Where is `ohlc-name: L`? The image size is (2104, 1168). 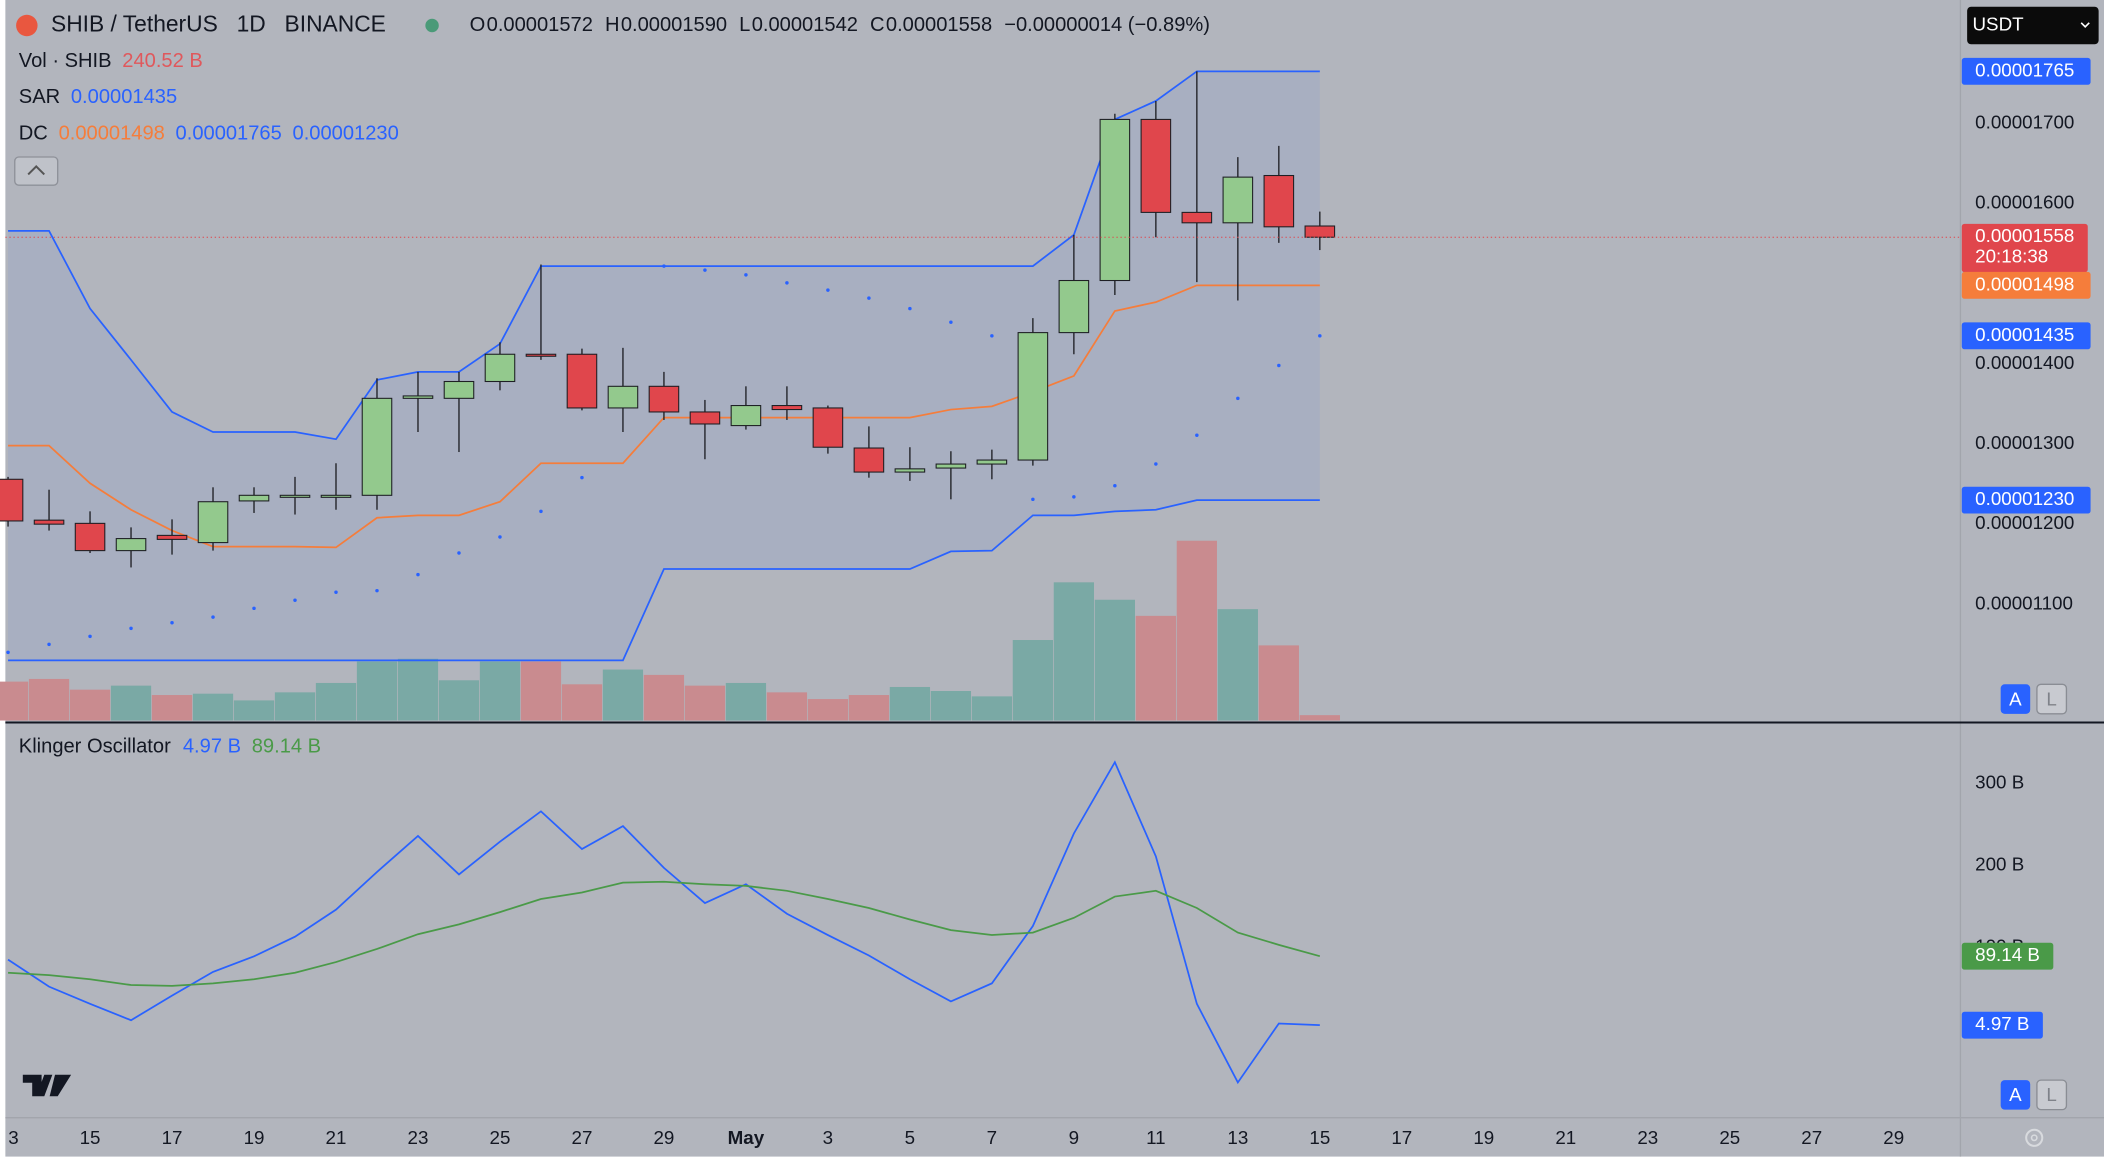
ohlc-name: L is located at coordinates (744, 25).